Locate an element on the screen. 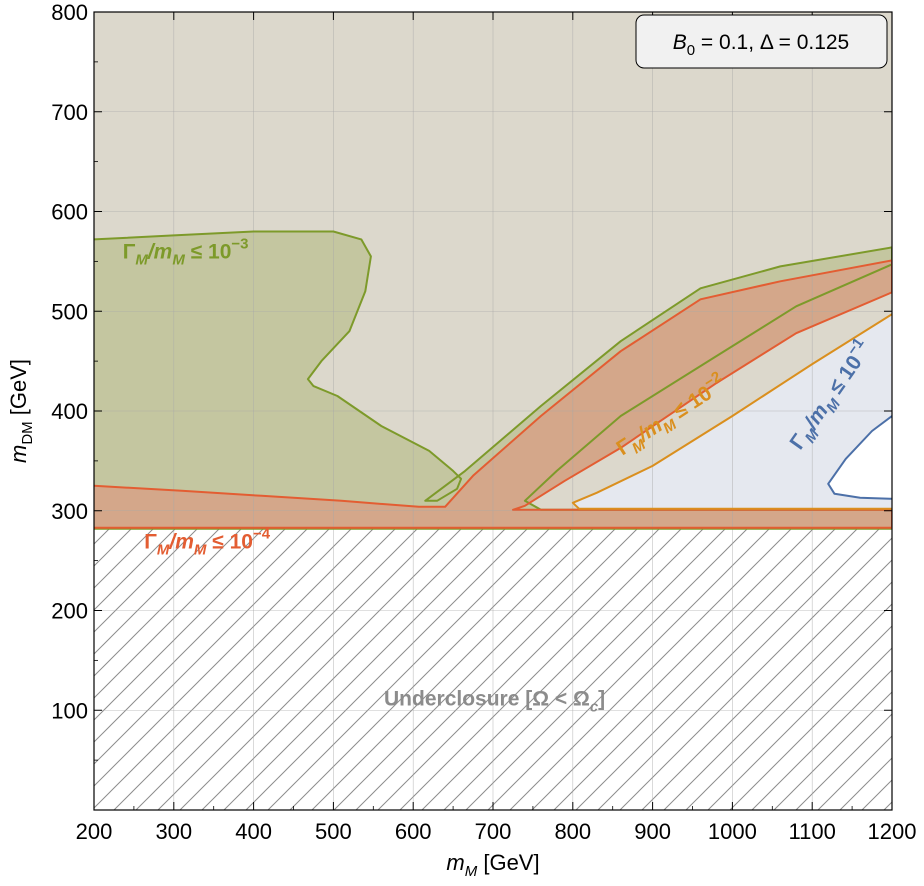  legend-text: B0 = 0.1, Δ = 0.125 is located at coordinates (761, 45).